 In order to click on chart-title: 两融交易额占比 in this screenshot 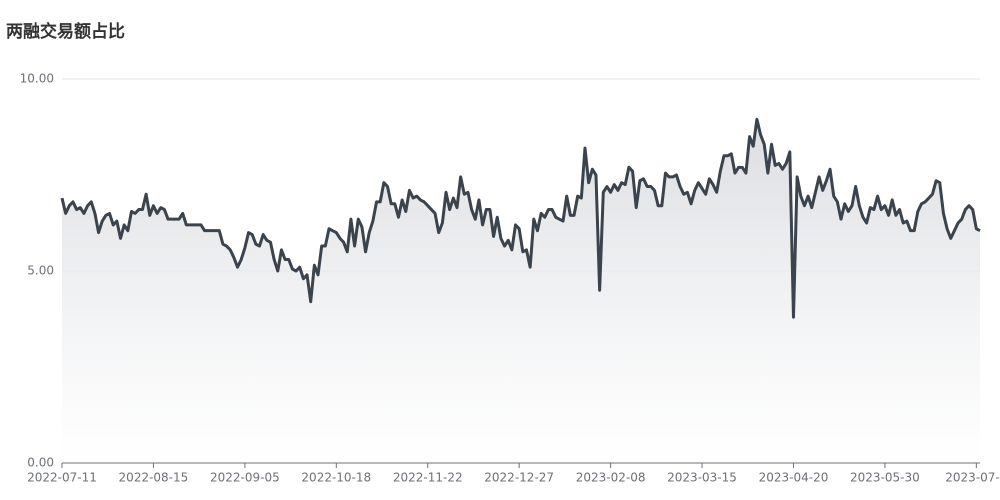, I will do `click(65, 31)`.